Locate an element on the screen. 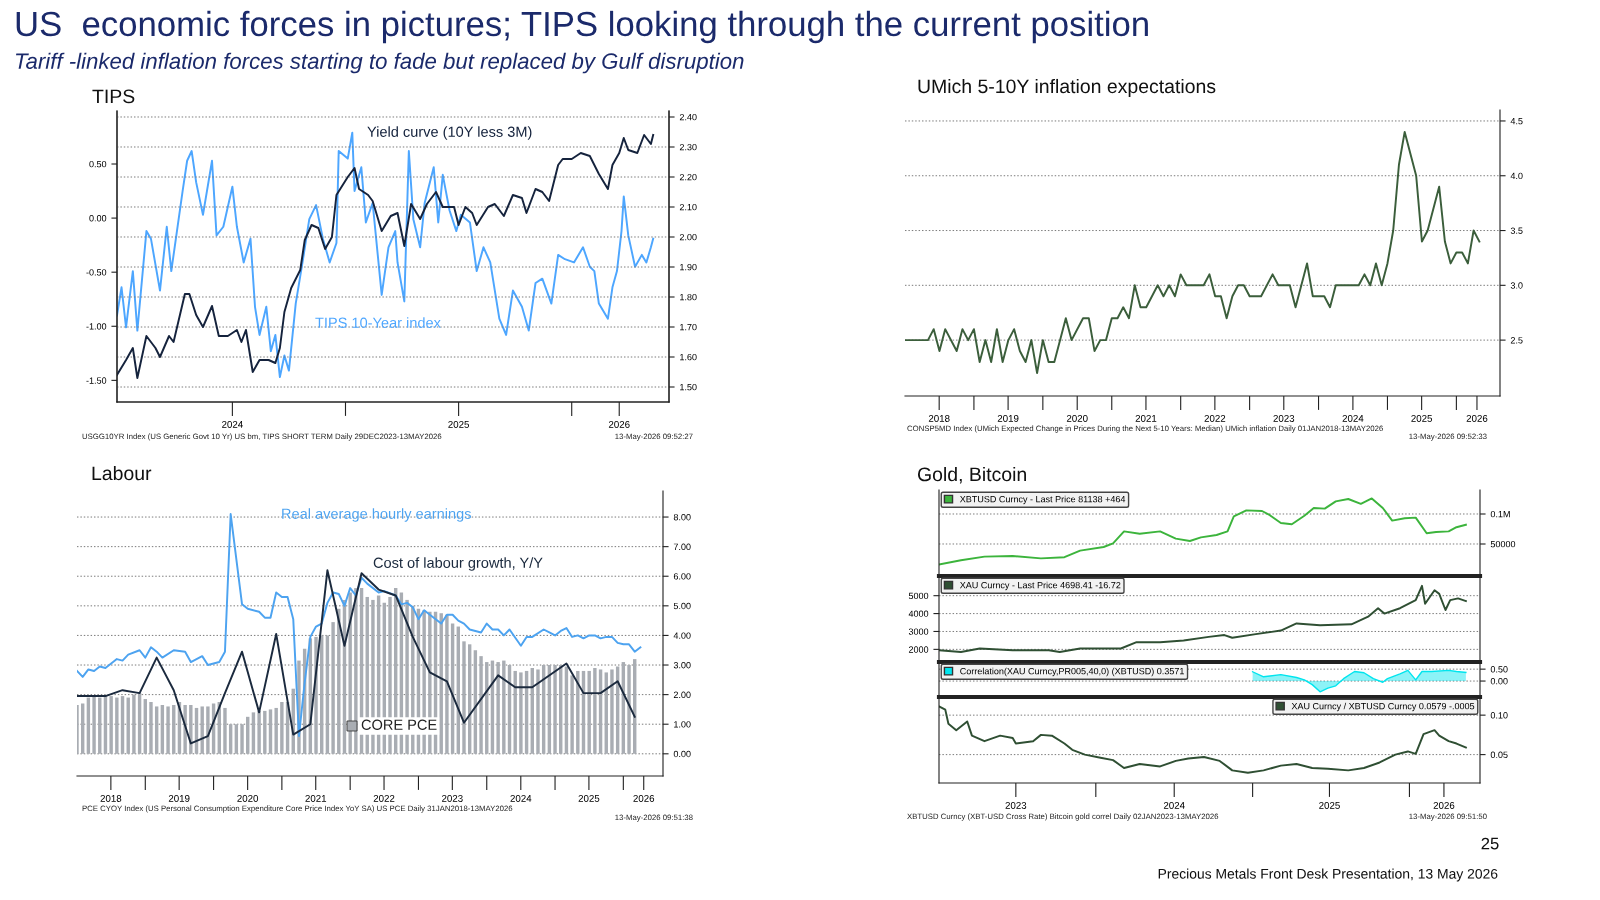 The height and width of the screenshot is (900, 1600). y2-tick-label: 1.80 is located at coordinates (688, 297).